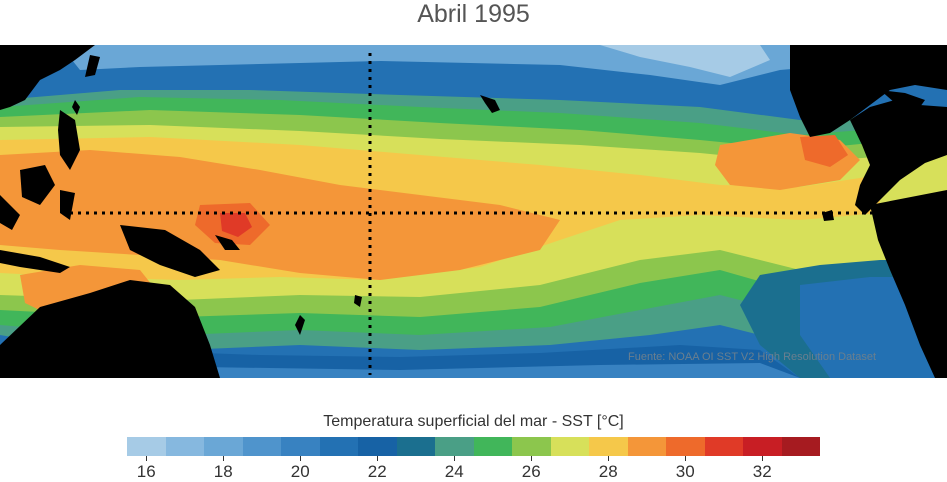 Image resolution: width=947 pixels, height=482 pixels. I want to click on land-central-america, so click(898, 157).